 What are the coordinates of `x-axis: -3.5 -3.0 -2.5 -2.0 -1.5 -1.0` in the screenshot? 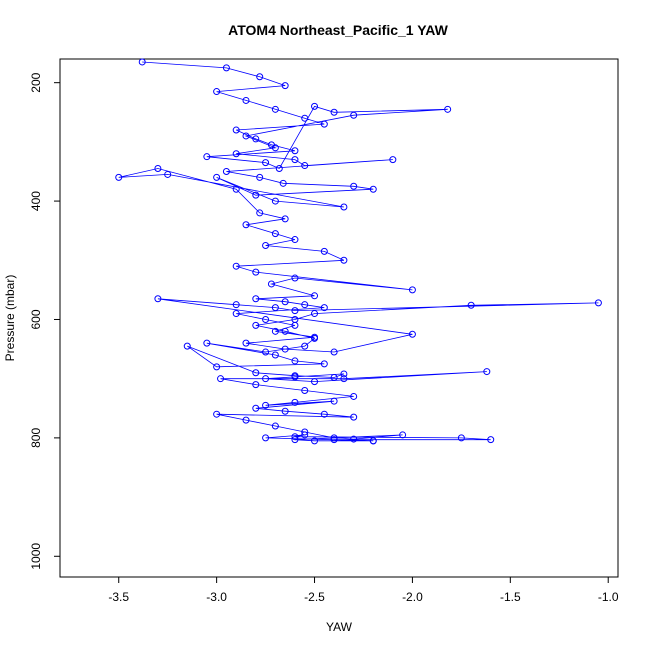 It's located at (363, 590).